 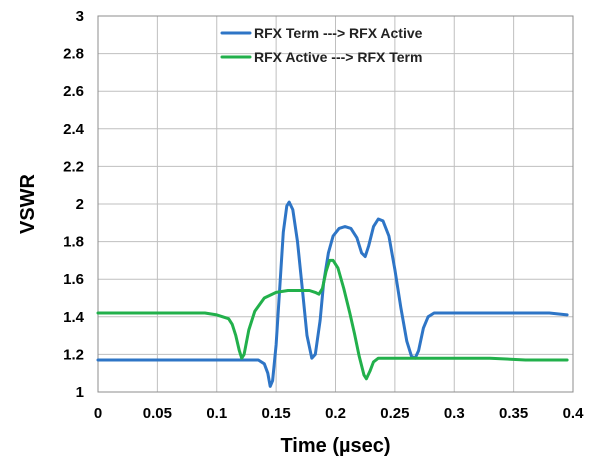 I want to click on legend-label-1: RFX Term ---> RFX Active, so click(x=338, y=33).